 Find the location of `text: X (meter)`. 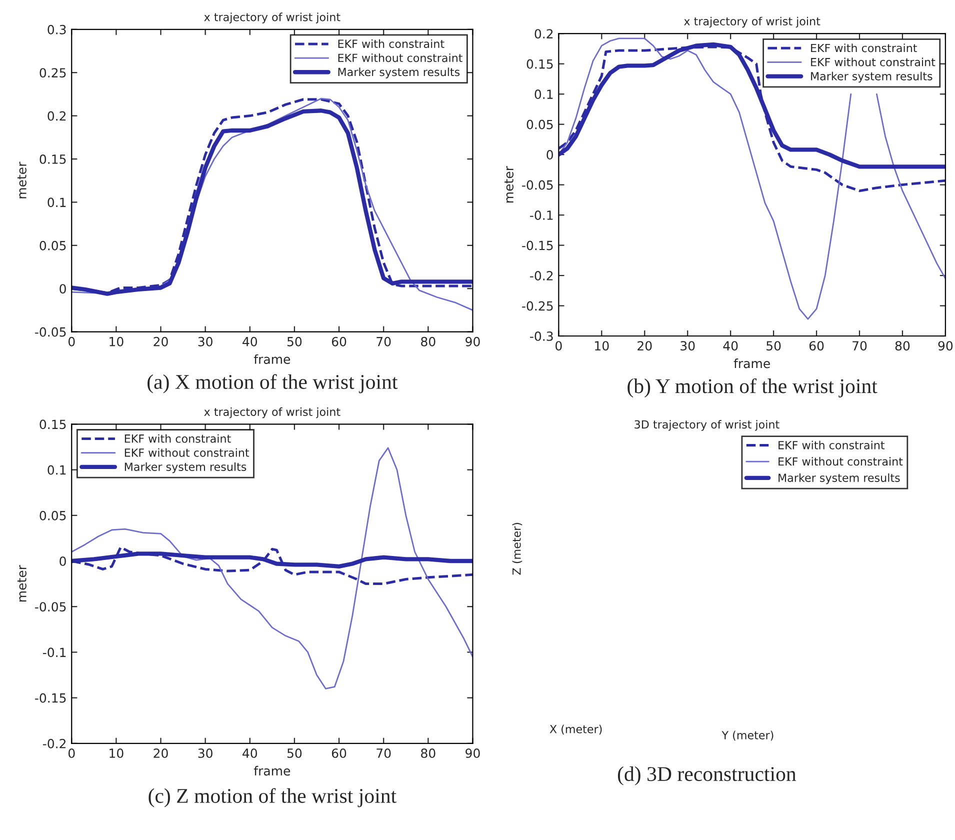

text: X (meter) is located at coordinates (576, 729).